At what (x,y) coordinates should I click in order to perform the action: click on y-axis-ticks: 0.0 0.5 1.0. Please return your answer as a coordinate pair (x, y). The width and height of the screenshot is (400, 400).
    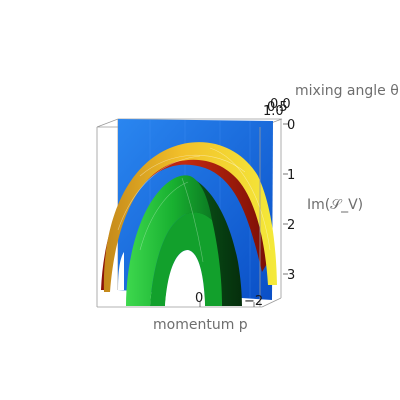
    Looking at the image, I should click on (277, 108).